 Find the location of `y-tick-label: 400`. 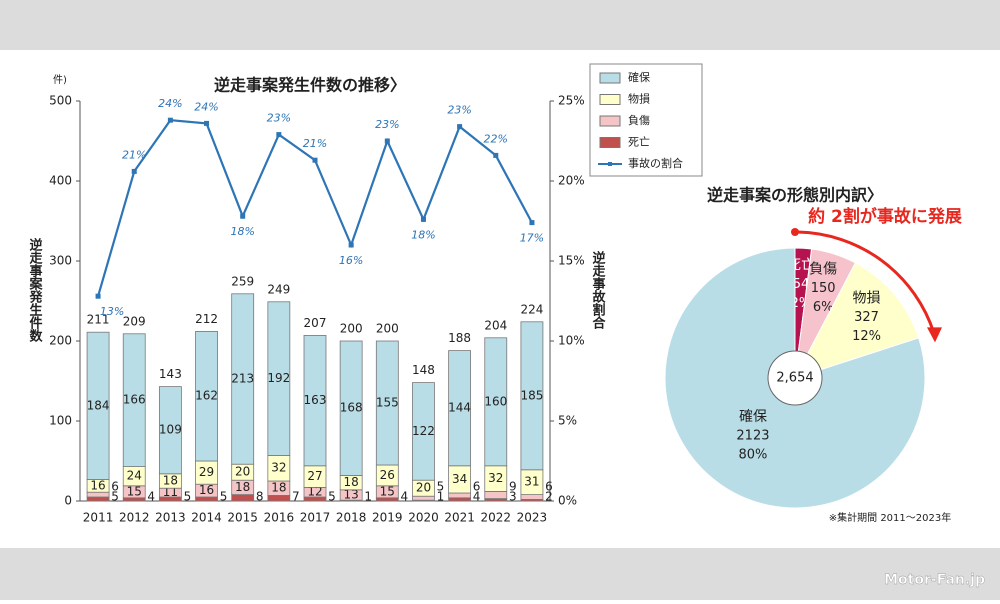

y-tick-label: 400 is located at coordinates (60, 181).